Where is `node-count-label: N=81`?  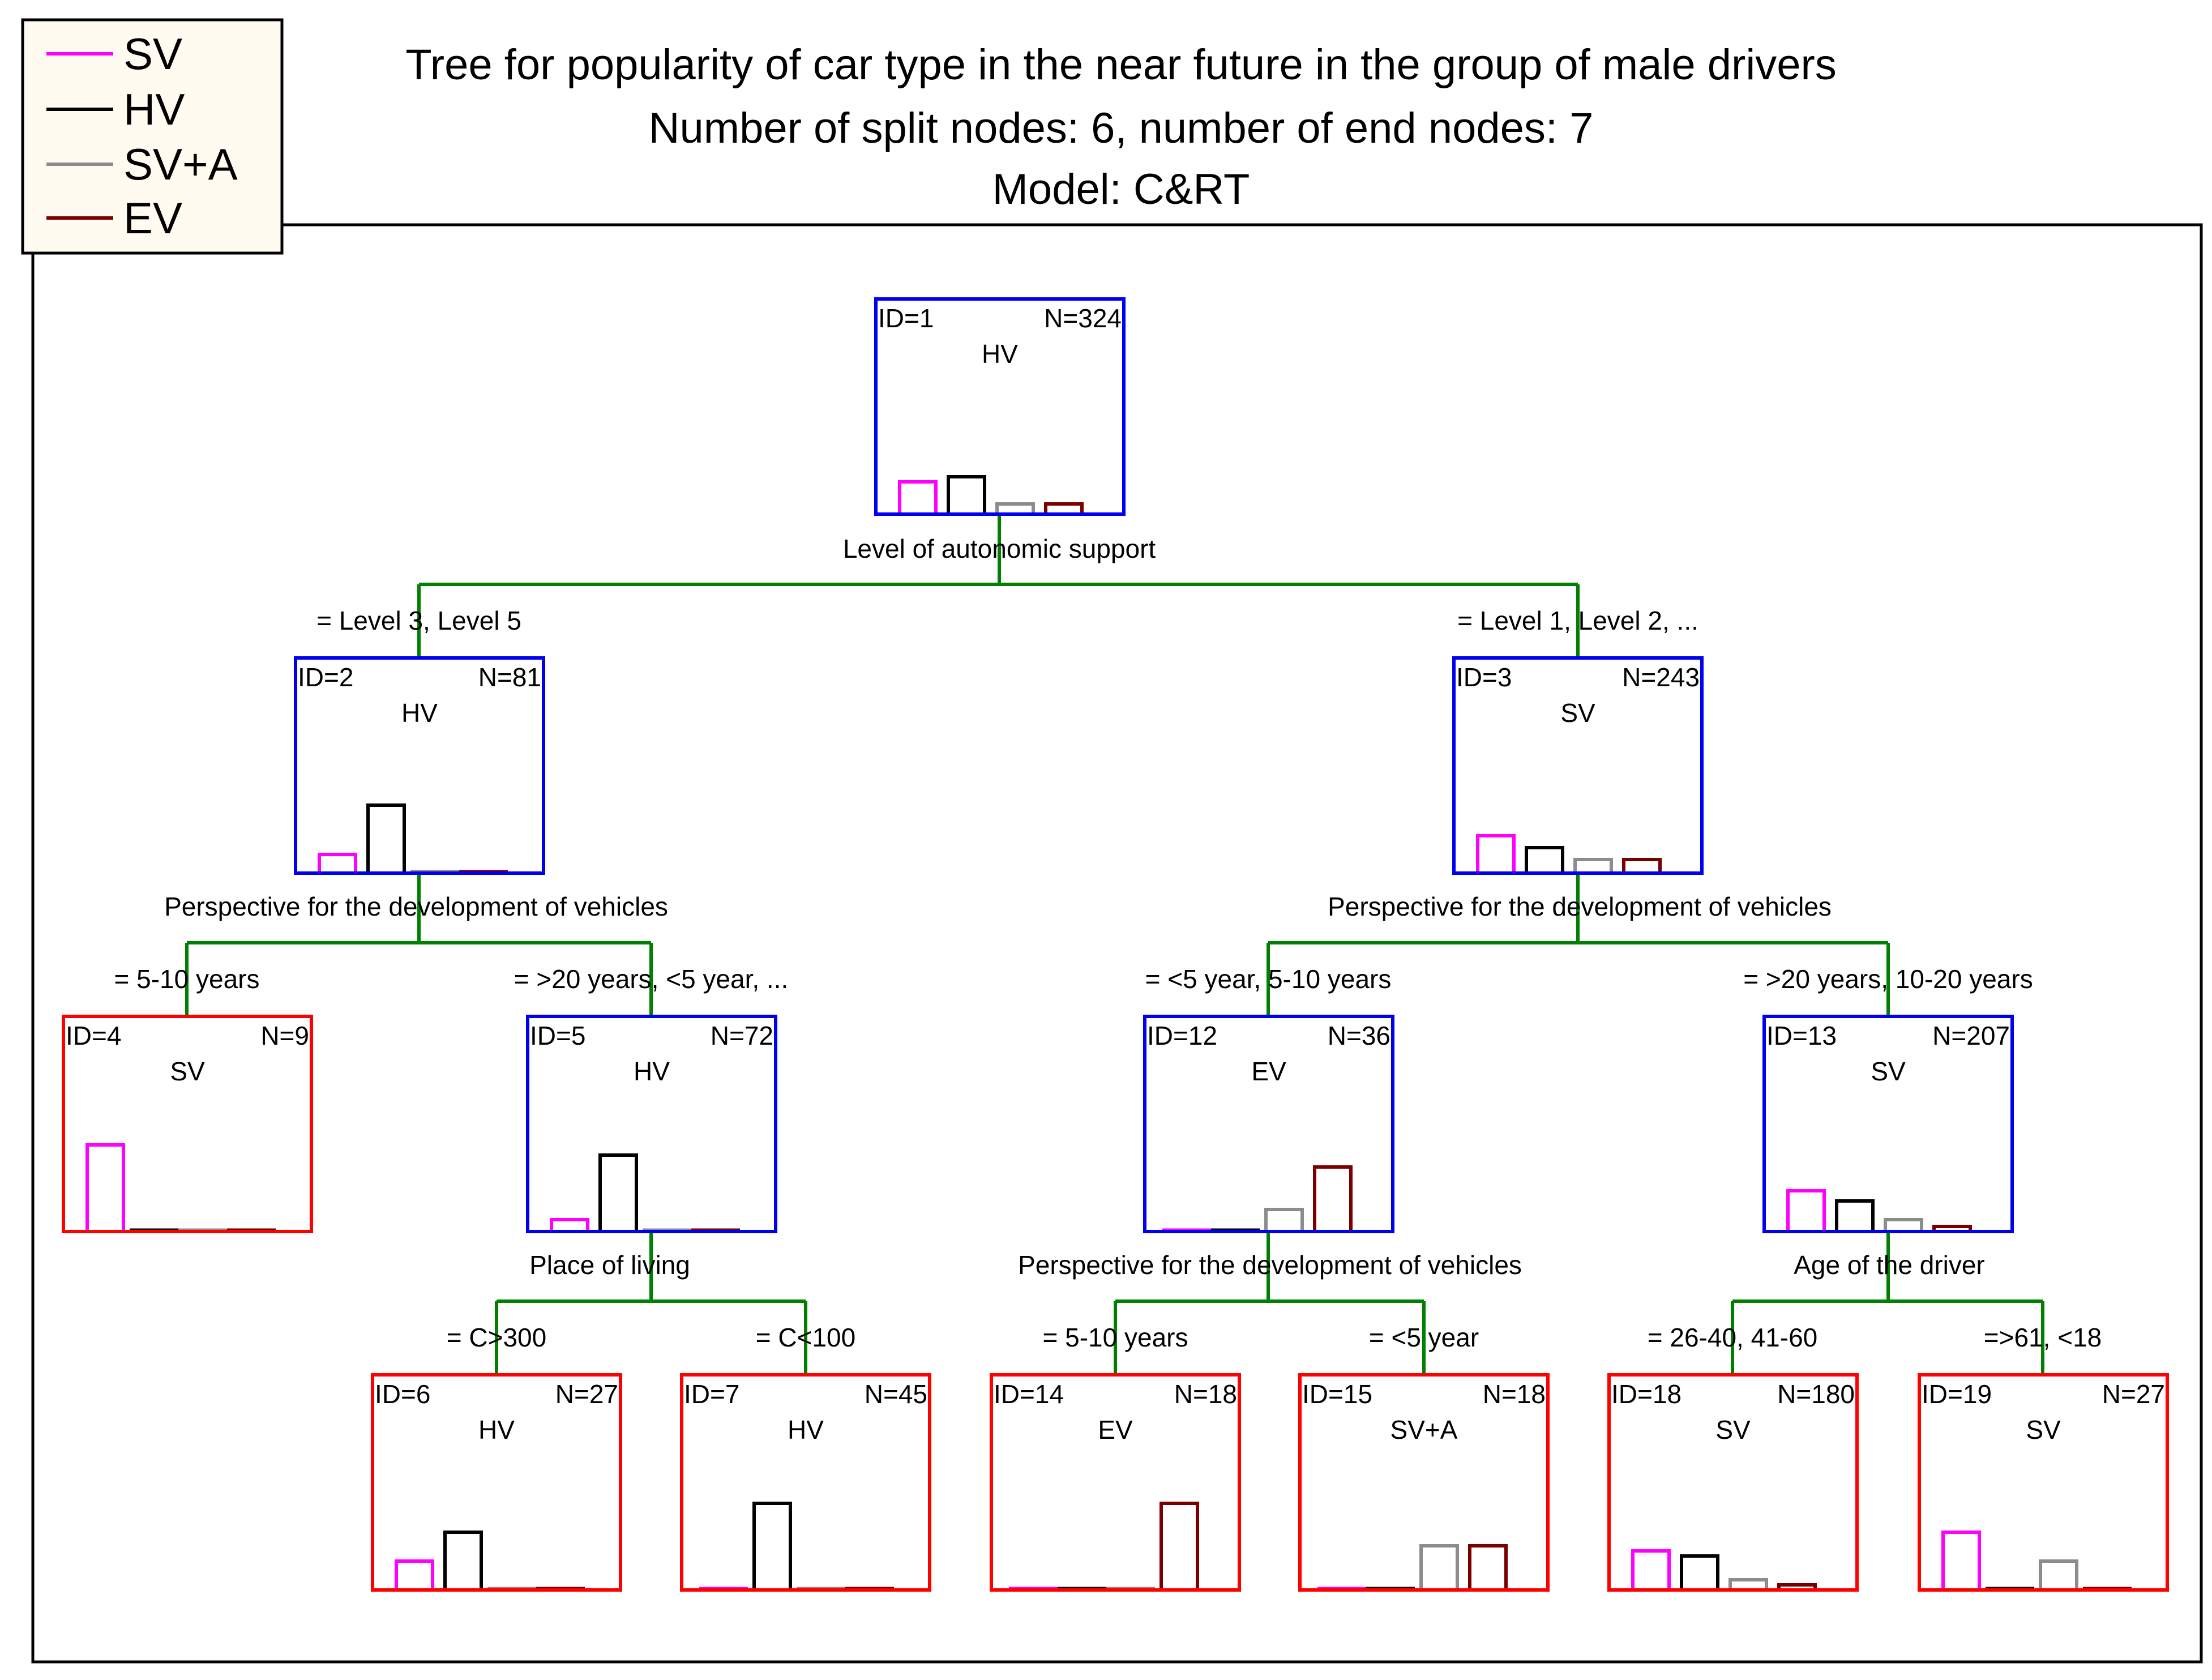 node-count-label: N=81 is located at coordinates (509, 677).